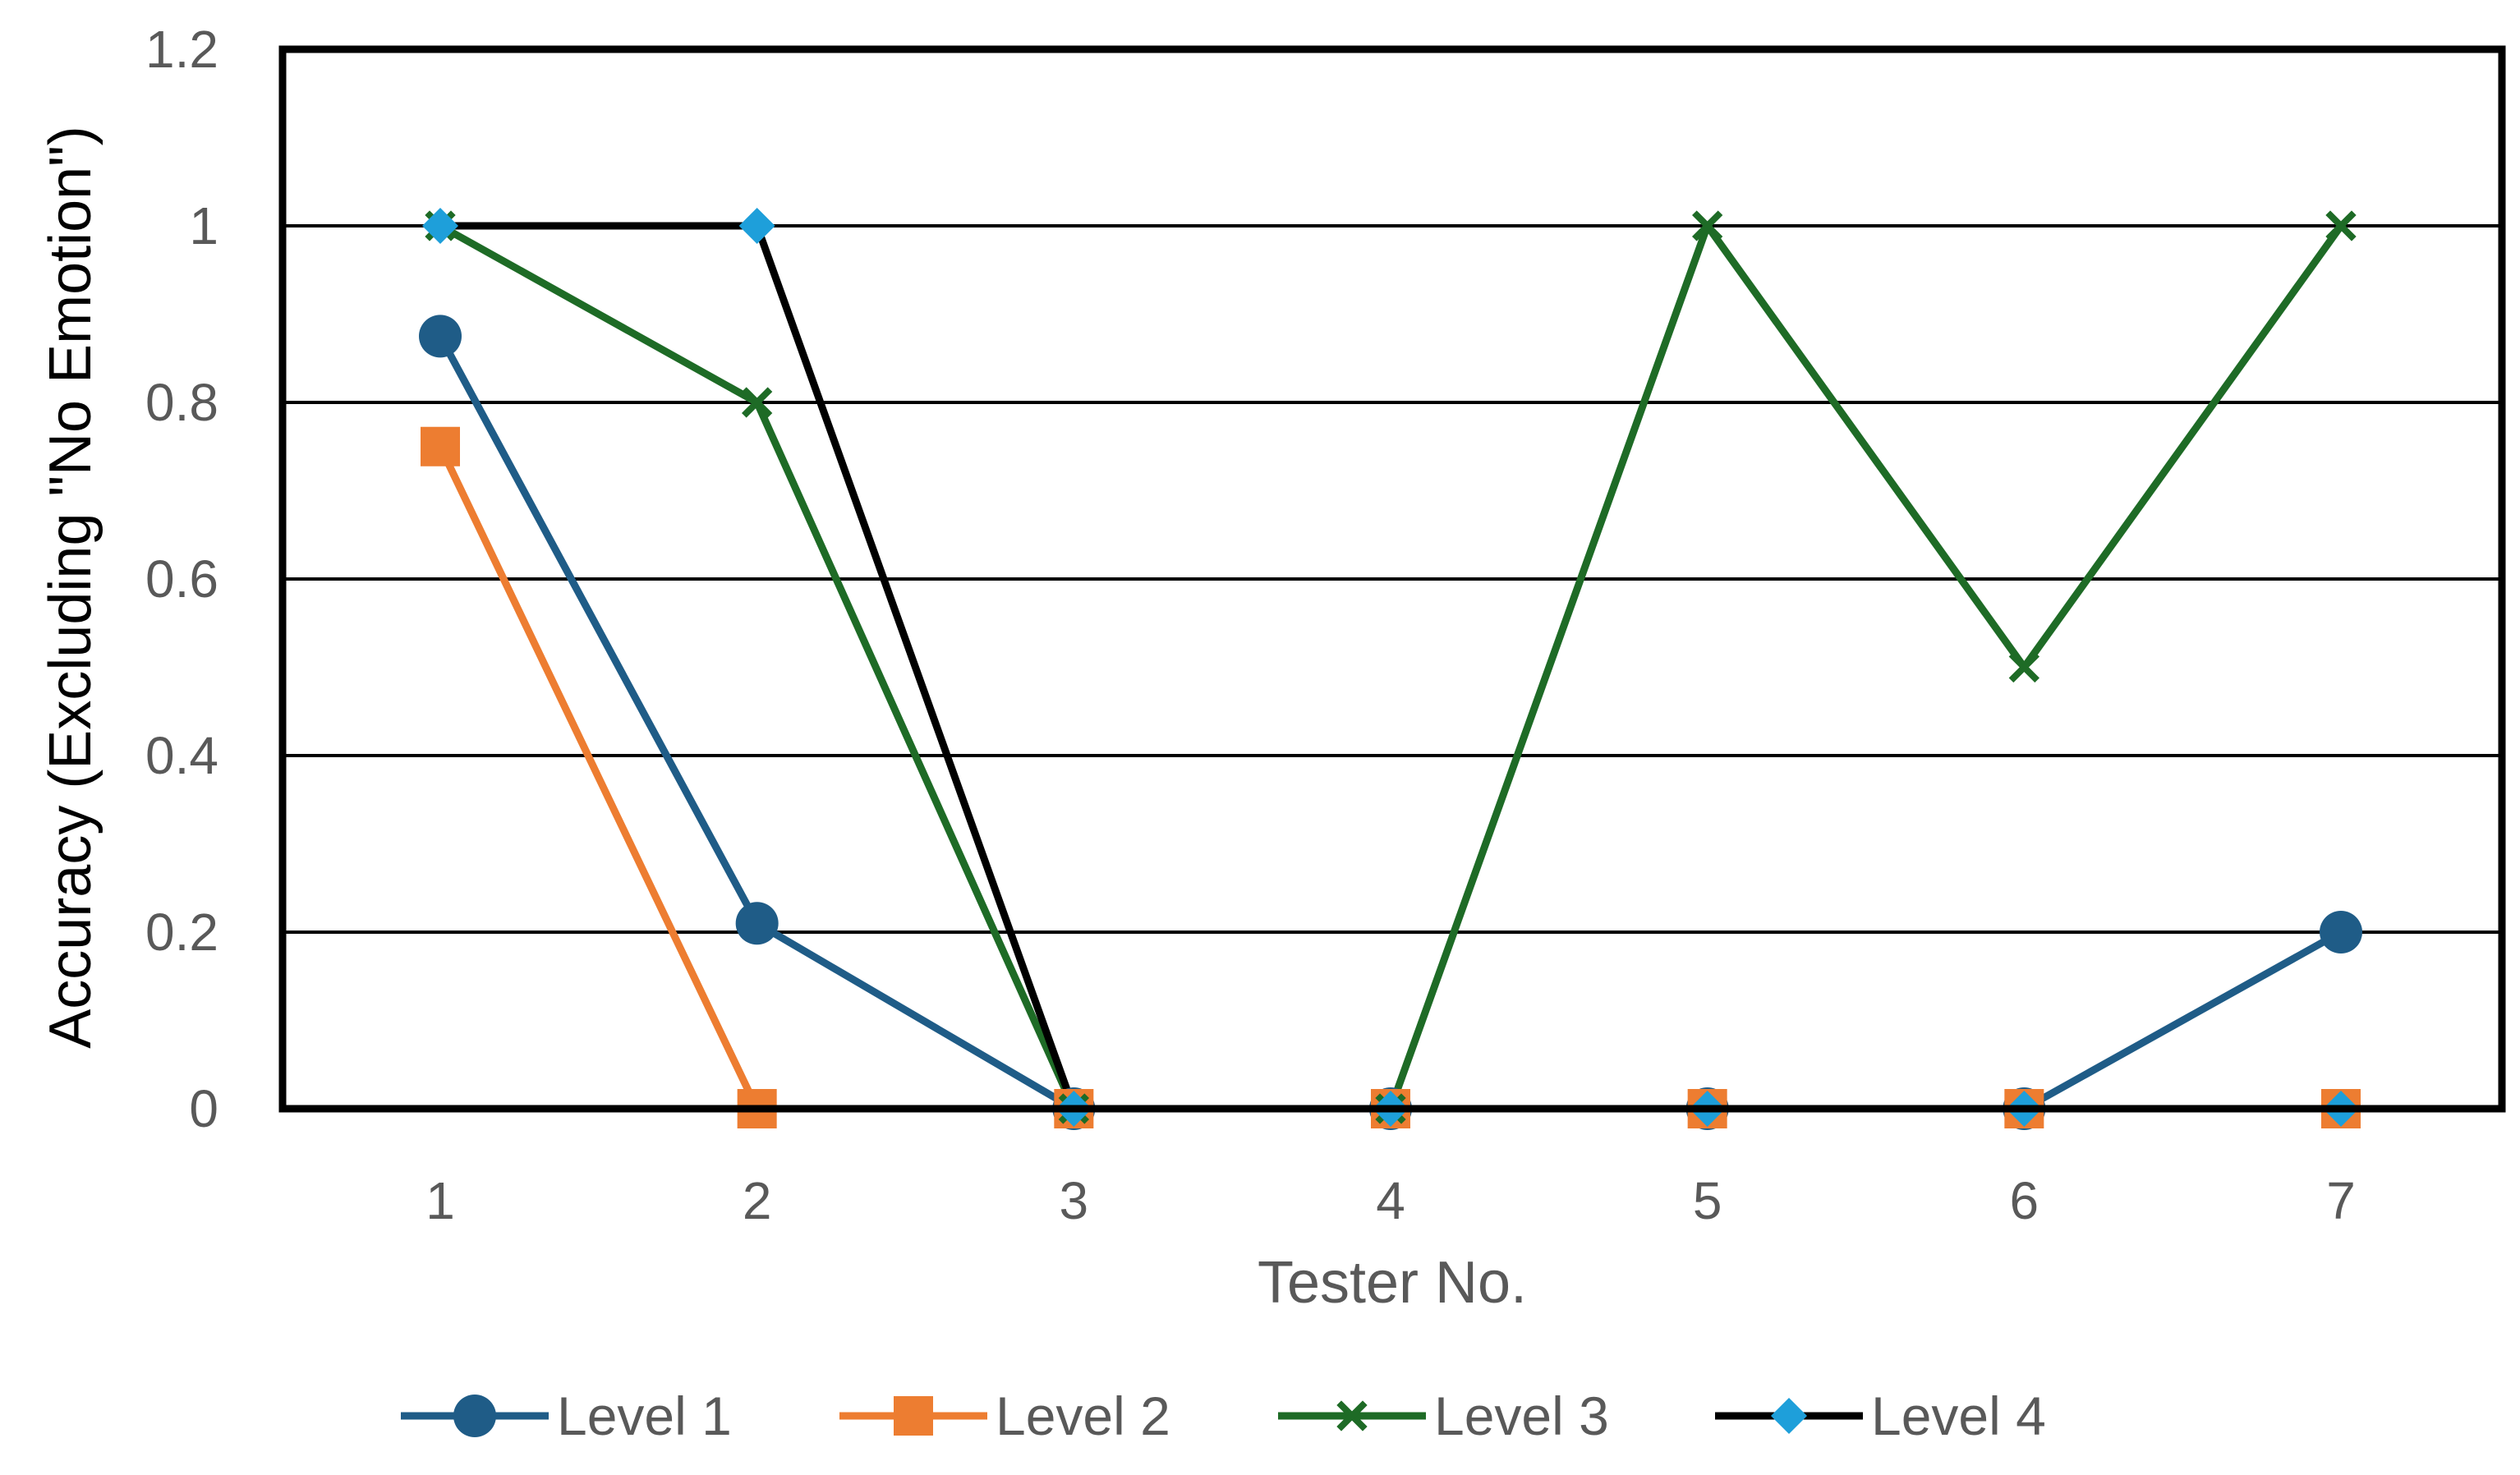  Describe the element at coordinates (1083, 1415) in the screenshot. I see `legend-label: Level 2` at that location.